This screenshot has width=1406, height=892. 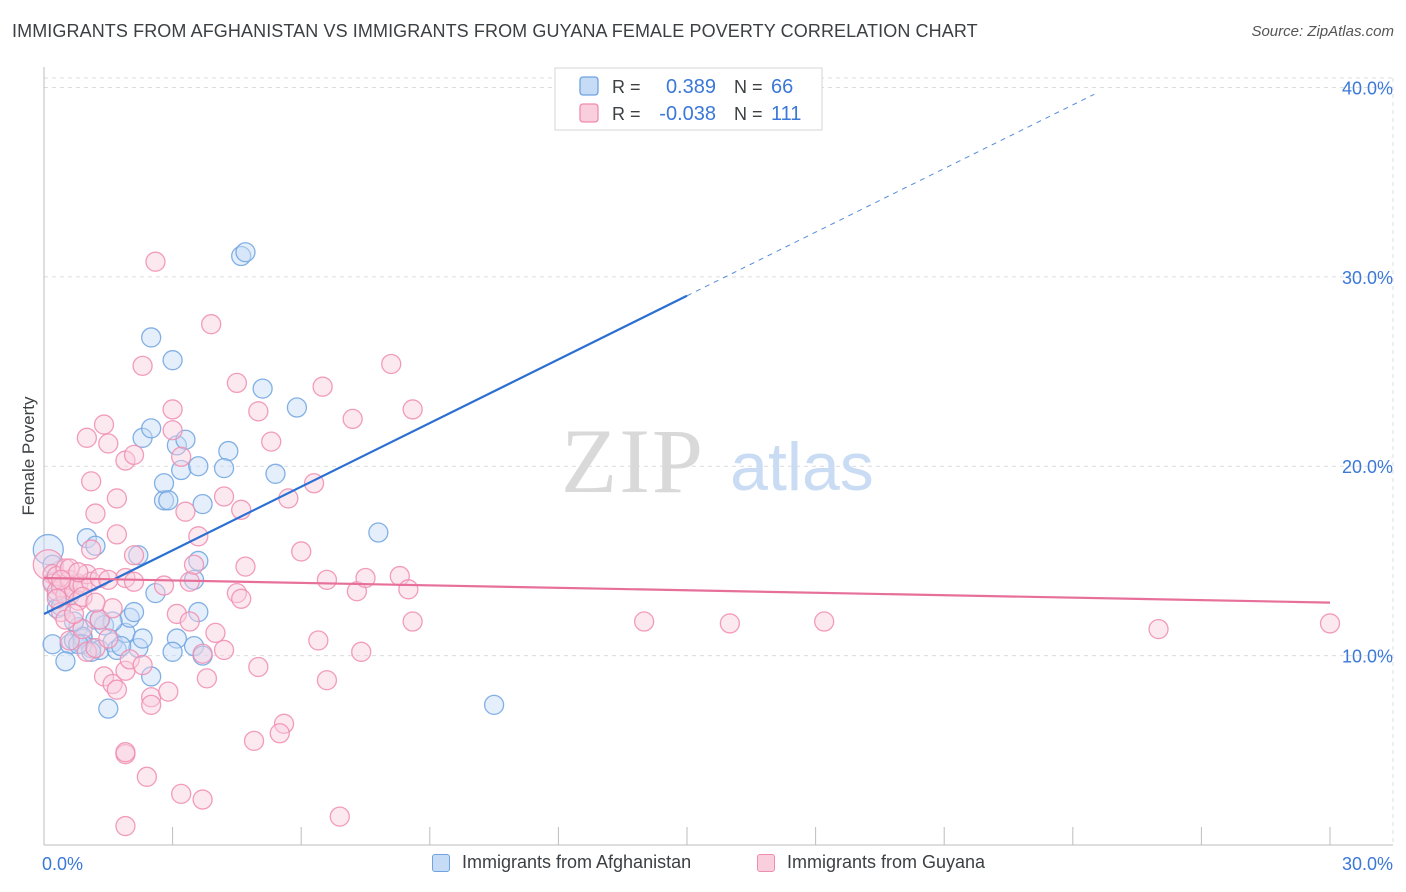 What do you see at coordinates (561, 862) in the screenshot?
I see `legend-item-afghanistan: Immigrants from Afghanistan` at bounding box center [561, 862].